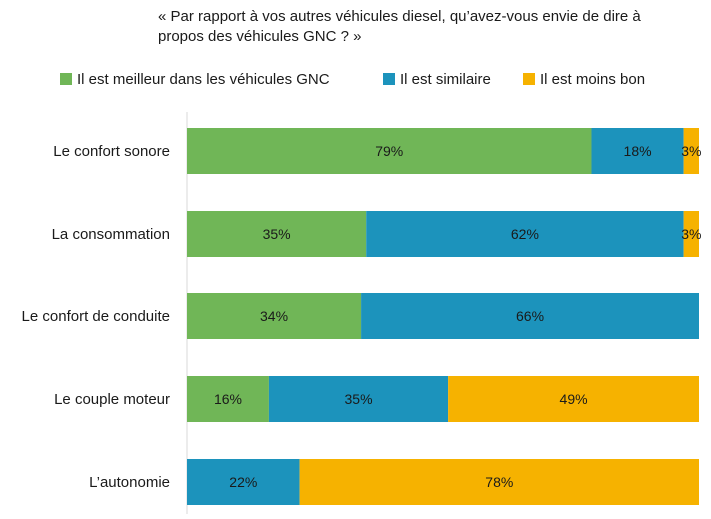  Describe the element at coordinates (592, 79) in the screenshot. I see `legend-label: Il est moins bon` at that location.